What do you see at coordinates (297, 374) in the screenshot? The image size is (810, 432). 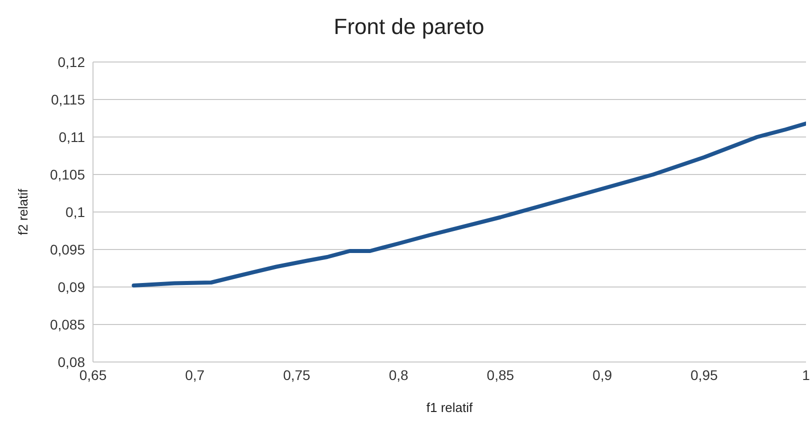 I see `x-tick-label: 0,75` at bounding box center [297, 374].